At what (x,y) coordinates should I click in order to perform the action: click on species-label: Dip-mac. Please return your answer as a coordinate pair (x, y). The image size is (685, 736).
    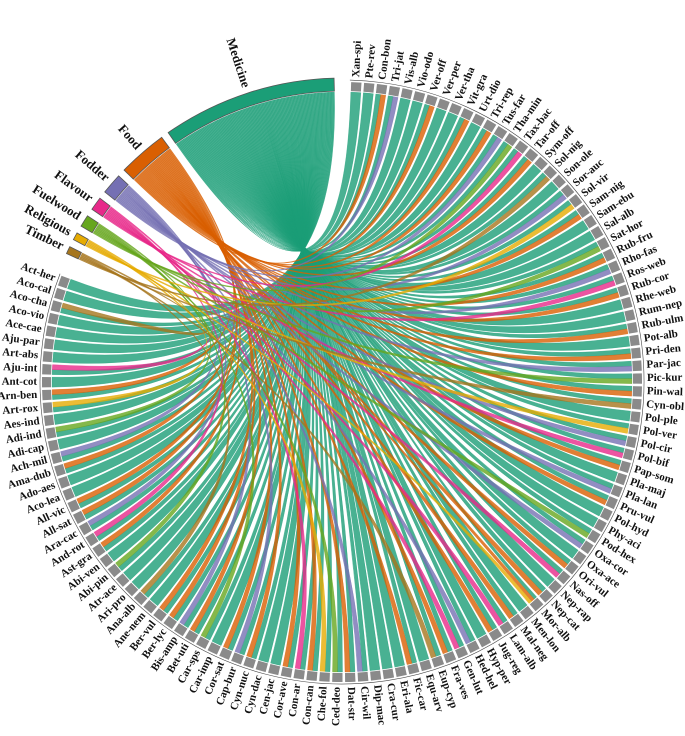
    Looking at the image, I should click on (379, 705).